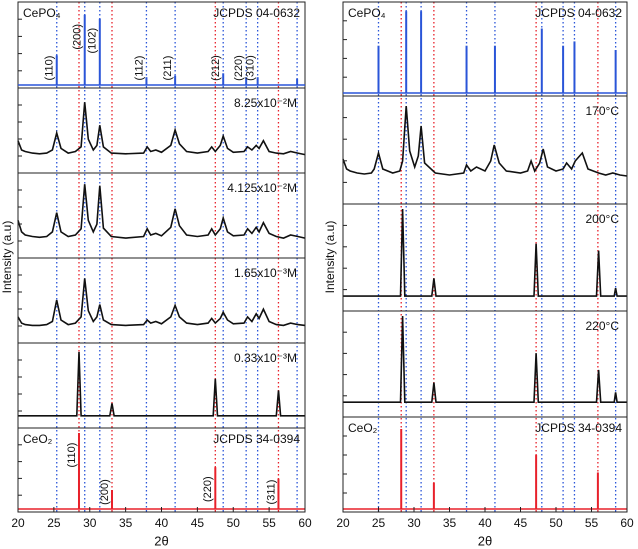  I want to click on hkl-label: (212), so click(216, 68).